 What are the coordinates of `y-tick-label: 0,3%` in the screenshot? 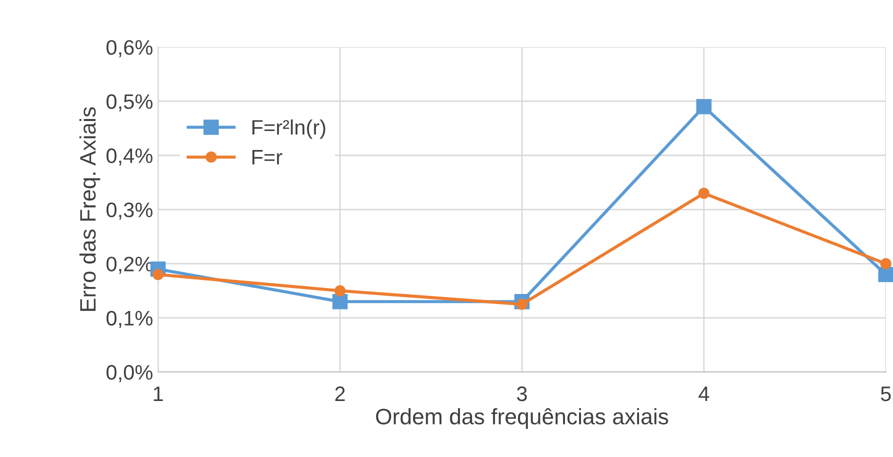 It's located at (129, 211).